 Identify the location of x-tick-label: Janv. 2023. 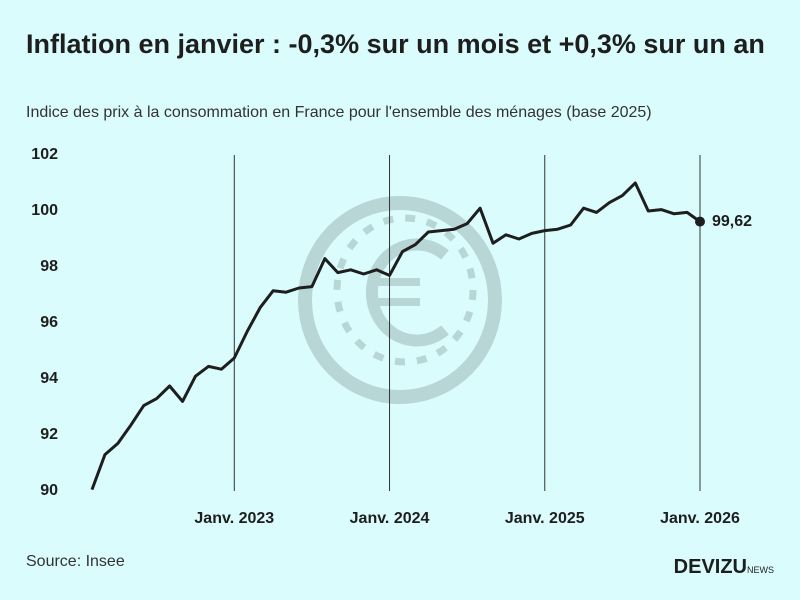
(234, 518).